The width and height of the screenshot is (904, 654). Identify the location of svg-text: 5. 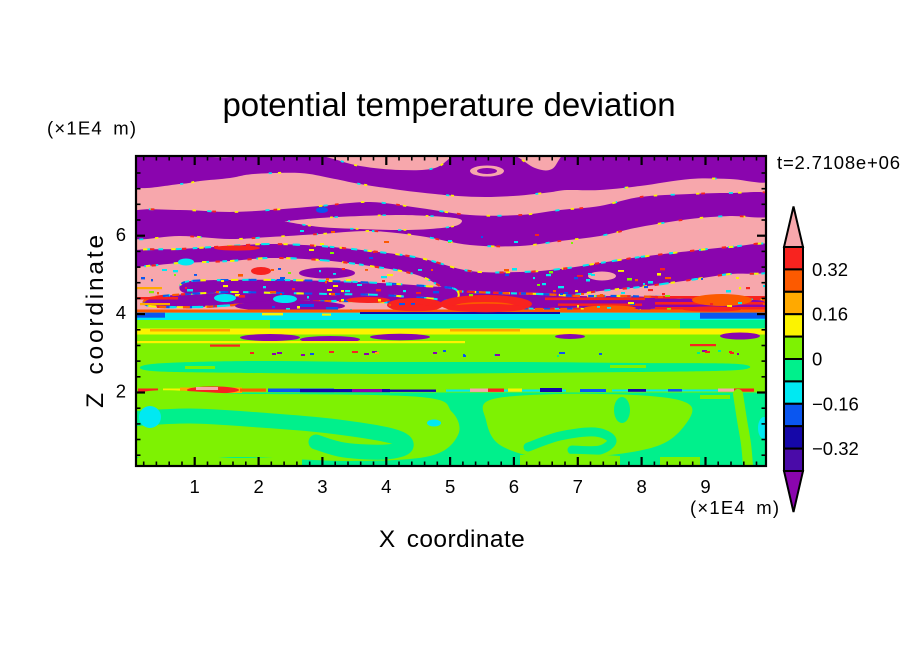
(450, 486).